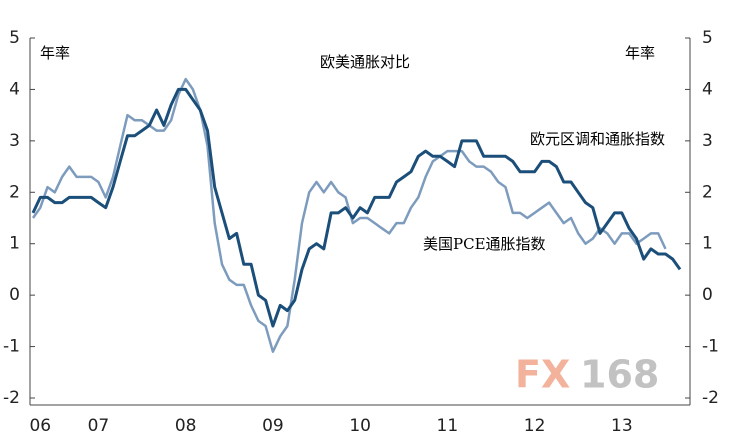  What do you see at coordinates (14, 192) in the screenshot?
I see `y-tick-label: 2` at bounding box center [14, 192].